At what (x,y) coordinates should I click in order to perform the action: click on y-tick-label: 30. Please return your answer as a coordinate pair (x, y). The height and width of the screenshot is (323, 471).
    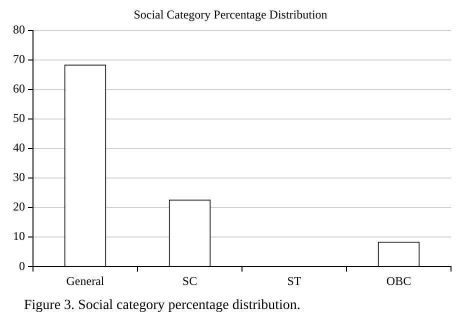
    Looking at the image, I should click on (19, 177).